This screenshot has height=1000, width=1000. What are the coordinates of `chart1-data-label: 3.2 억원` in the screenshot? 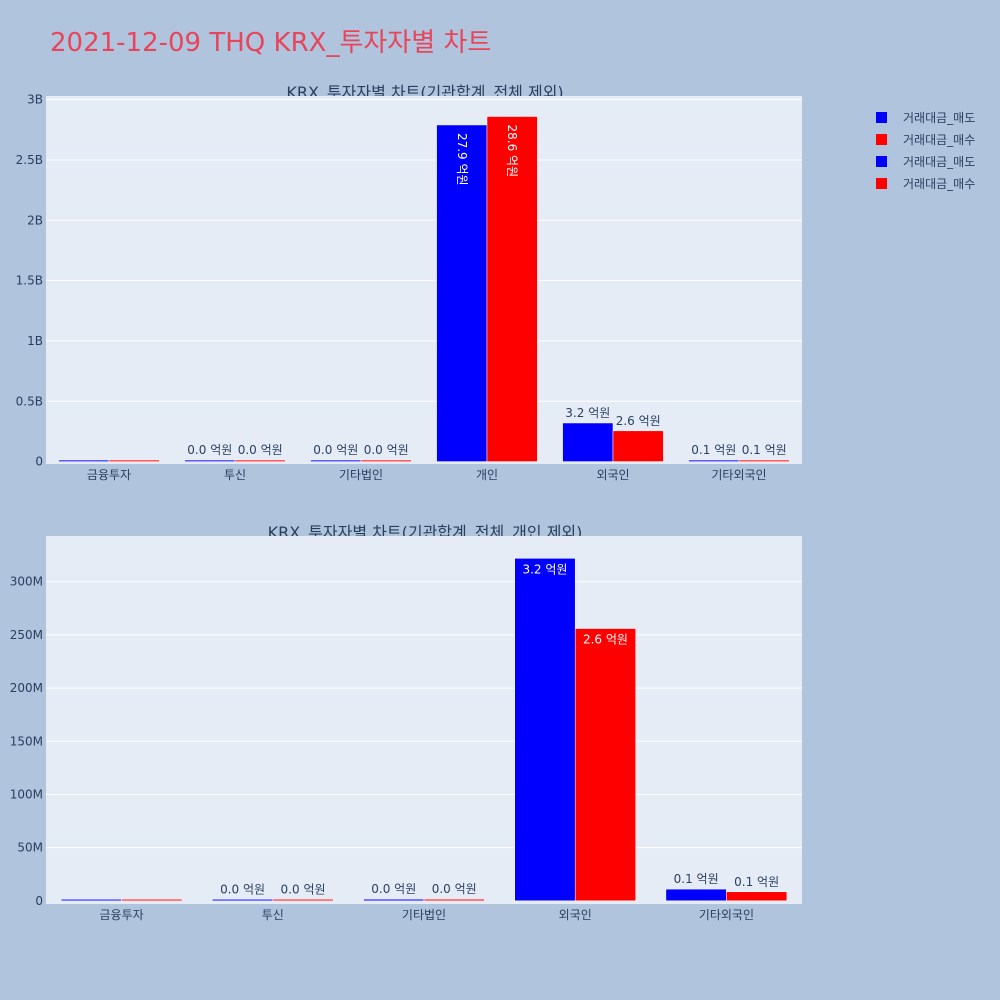 It's located at (587, 413).